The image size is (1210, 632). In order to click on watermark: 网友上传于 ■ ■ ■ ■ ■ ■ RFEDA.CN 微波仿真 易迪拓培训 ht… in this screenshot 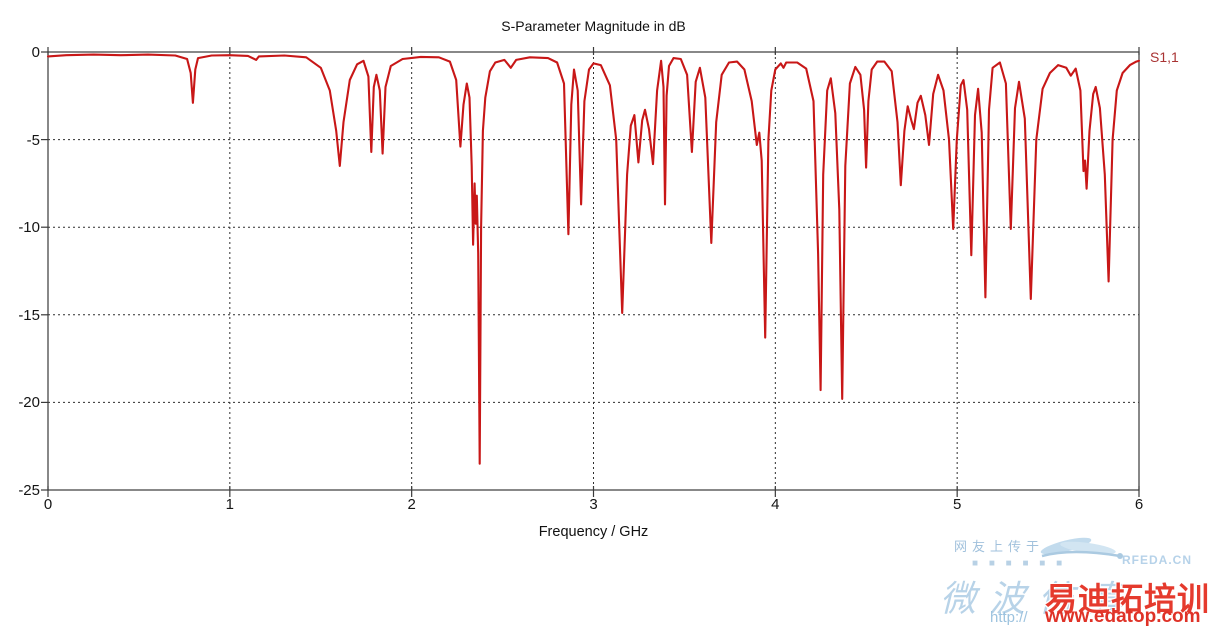, I will do `click(1069, 582)`.